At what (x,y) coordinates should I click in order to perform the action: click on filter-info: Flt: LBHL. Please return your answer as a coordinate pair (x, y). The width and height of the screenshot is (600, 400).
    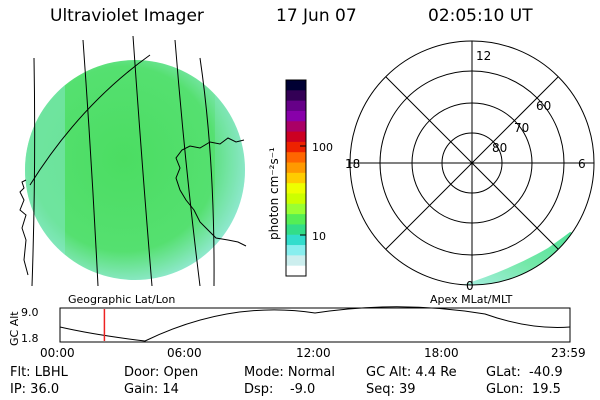
    Looking at the image, I should click on (39, 372).